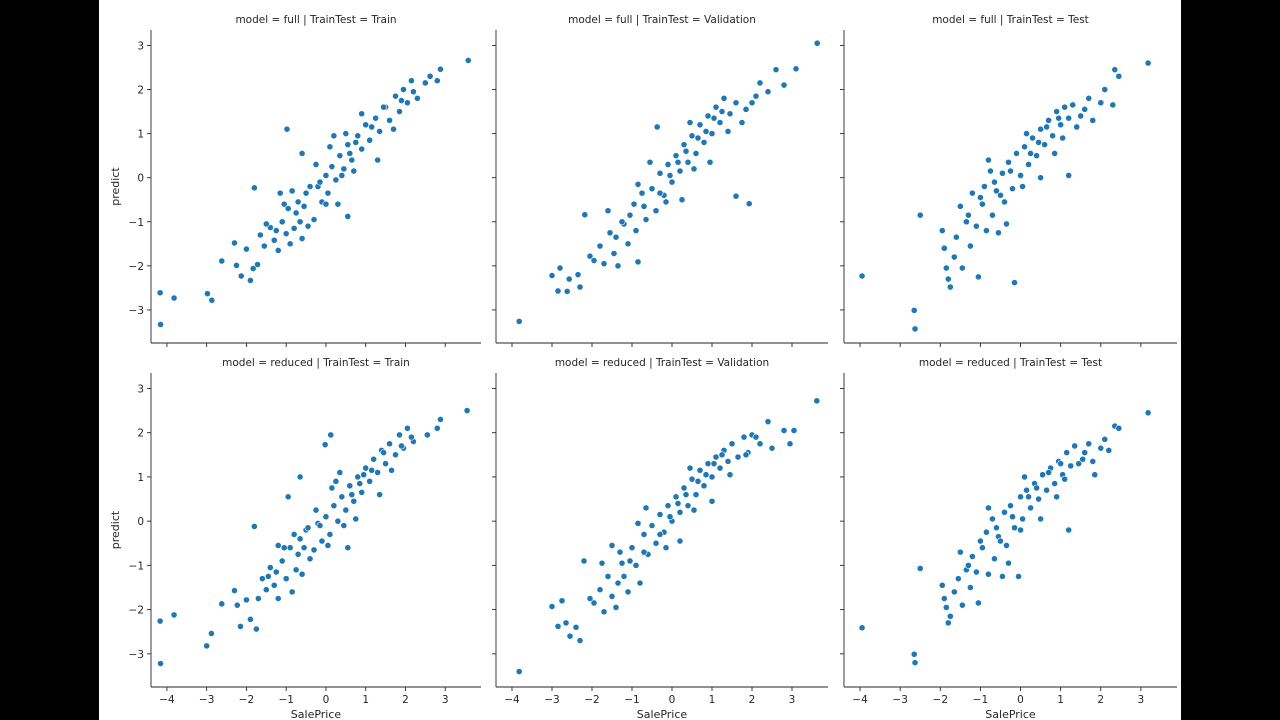  I want to click on x-tick-label: −3, so click(206, 700).